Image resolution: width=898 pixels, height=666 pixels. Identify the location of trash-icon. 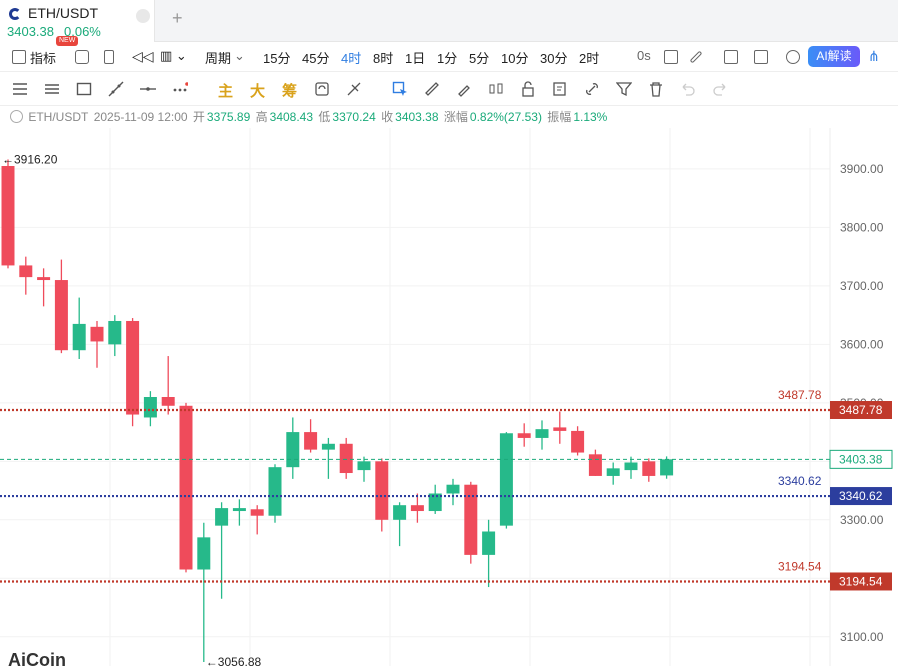
(656, 89).